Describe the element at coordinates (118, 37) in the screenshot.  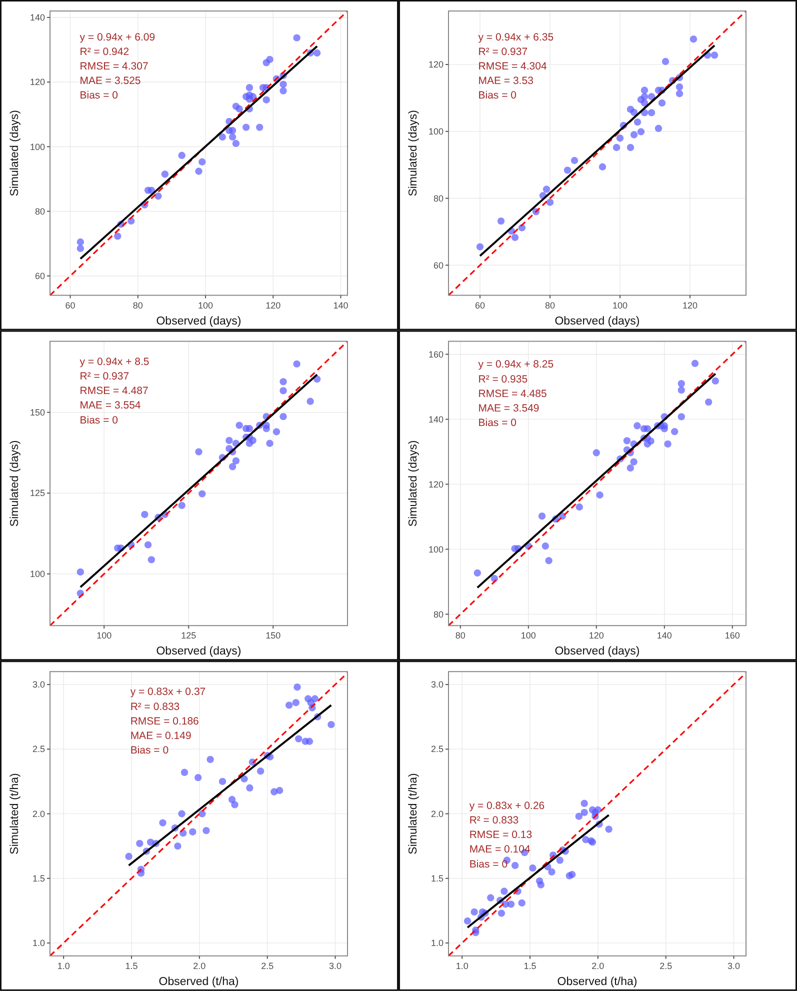
I see `annotation: y = 0.94x + 6.09` at that location.